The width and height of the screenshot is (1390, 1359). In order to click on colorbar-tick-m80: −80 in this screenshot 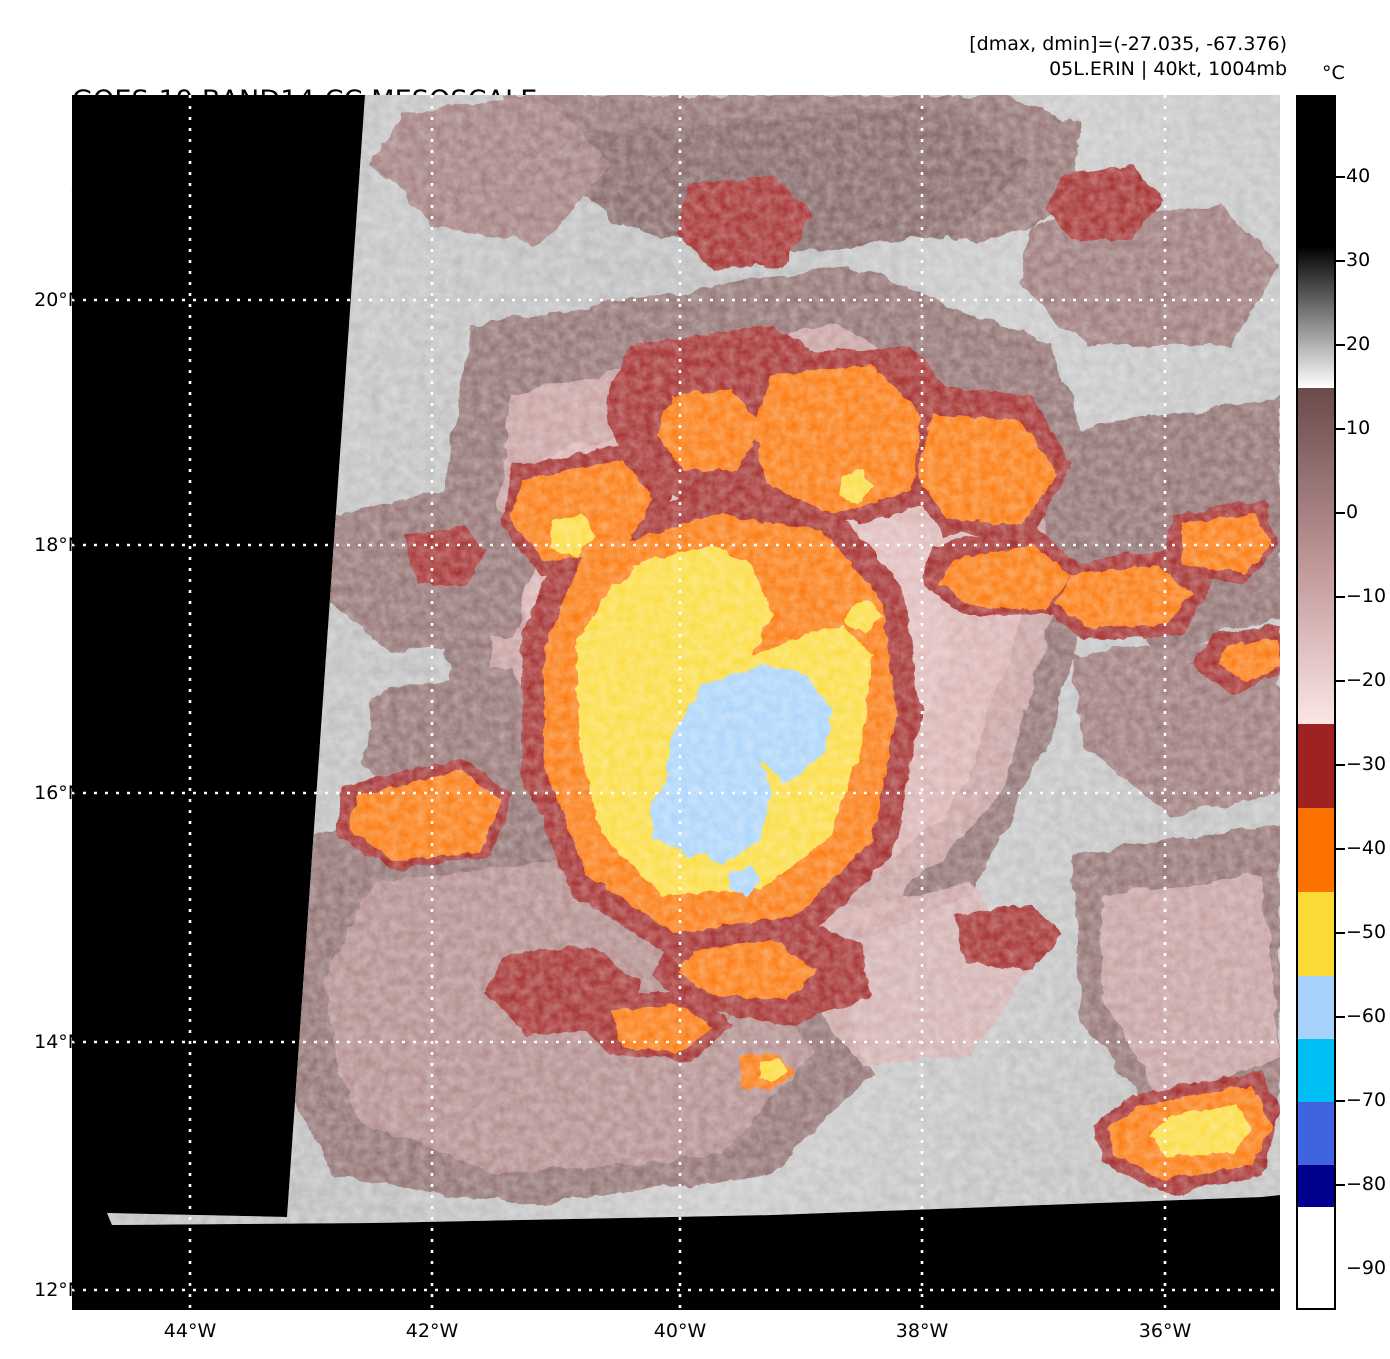, I will do `click(1366, 1184)`.